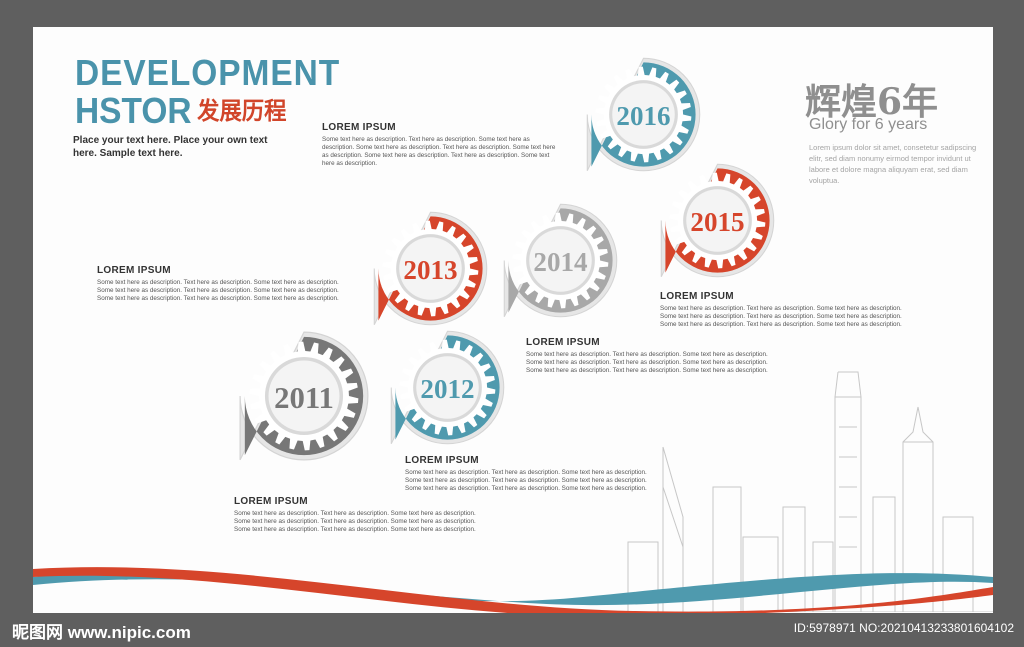  What do you see at coordinates (872, 102) in the screenshot?
I see `glory-cn: 辉煌6年` at bounding box center [872, 102].